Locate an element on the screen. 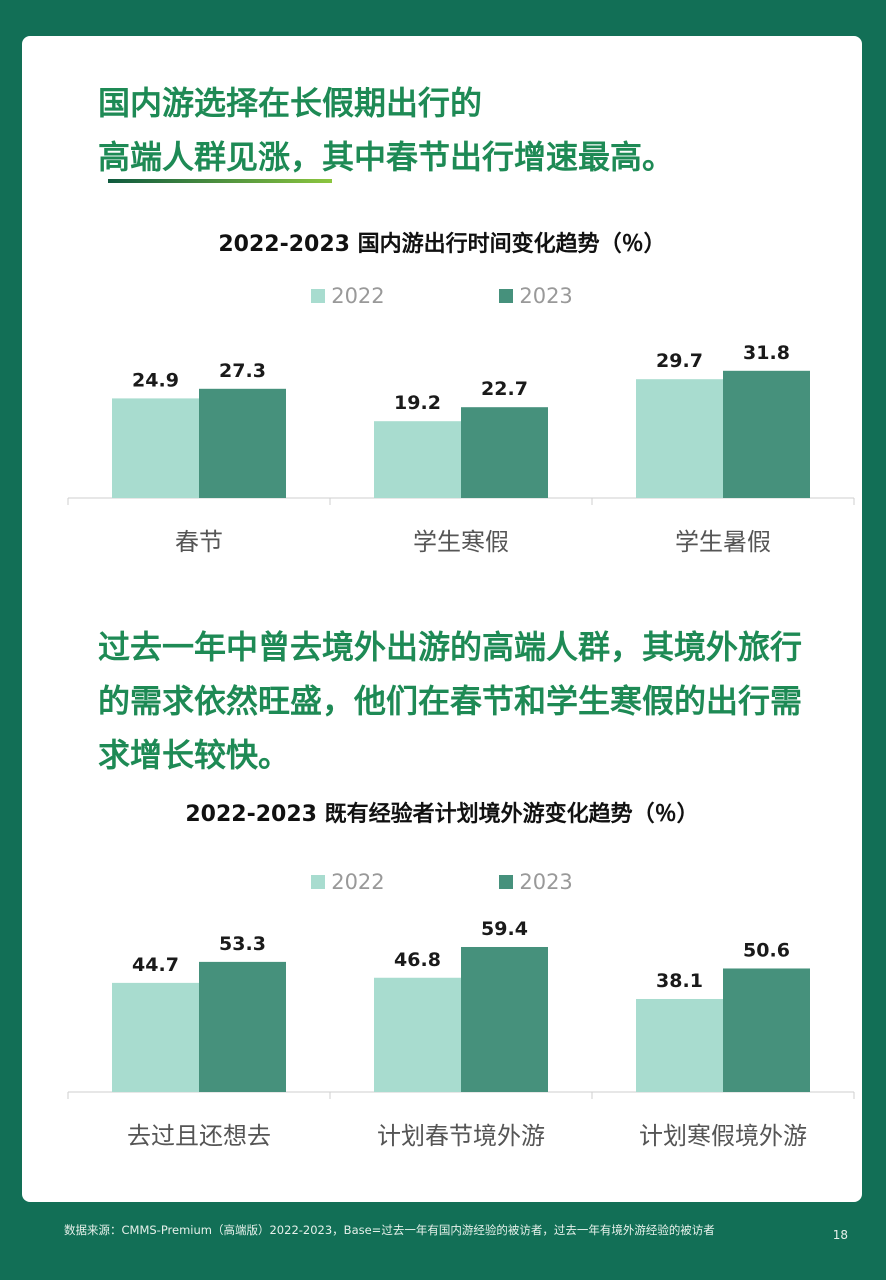  headline-line: 国内游选择在长假期出行的 is located at coordinates (290, 103).